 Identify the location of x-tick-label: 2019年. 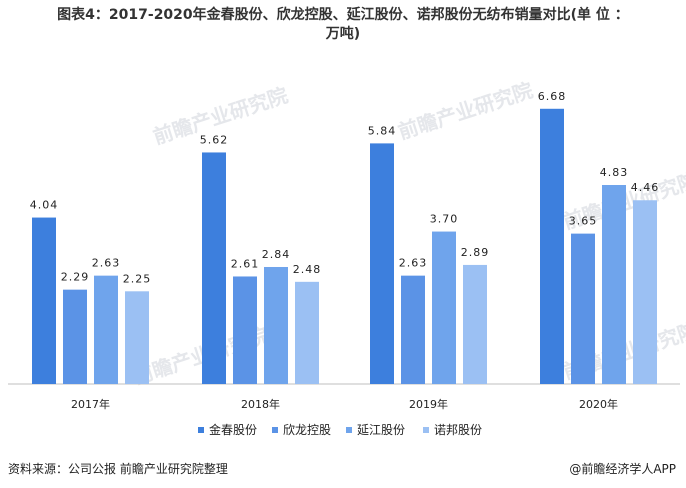
(428, 404).